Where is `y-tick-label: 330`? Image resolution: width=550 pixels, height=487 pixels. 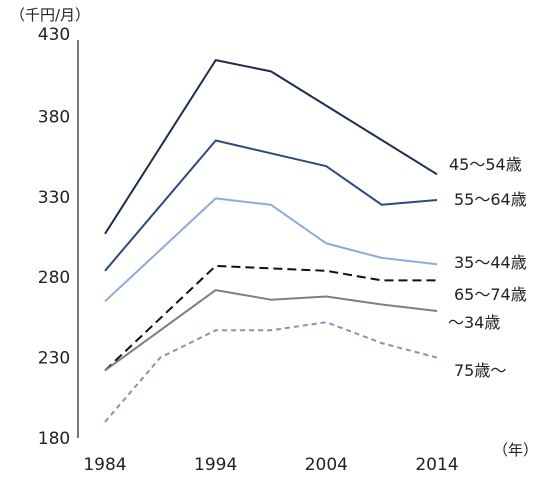
y-tick-label: 330 is located at coordinates (54, 198).